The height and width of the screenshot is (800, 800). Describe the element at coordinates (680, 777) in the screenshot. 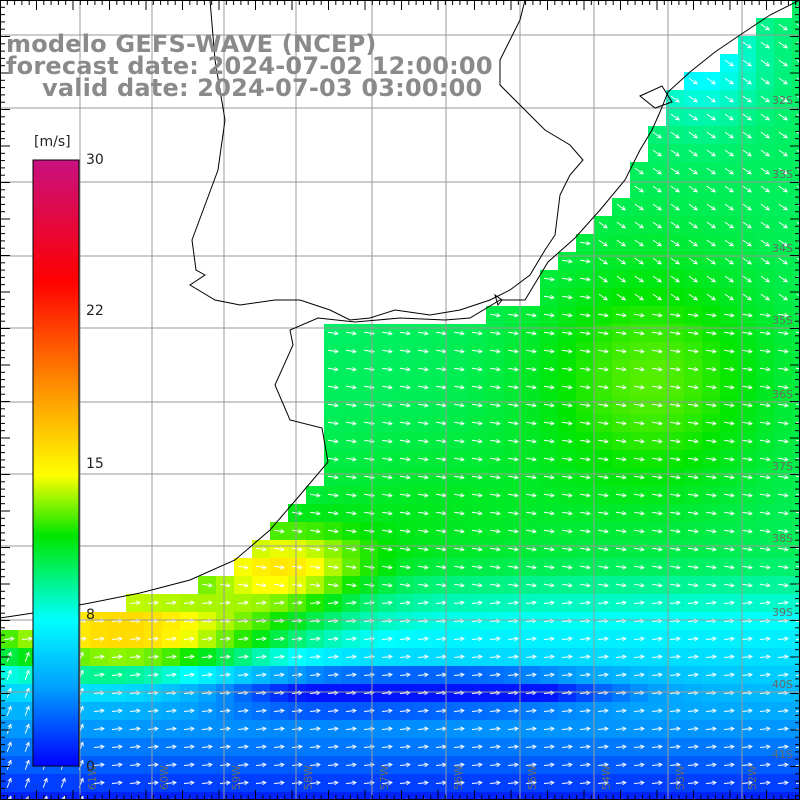

I see `lon-label: 53W` at that location.